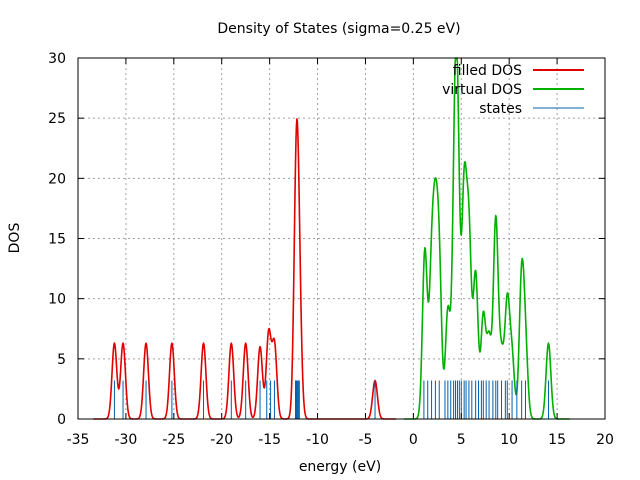 Image resolution: width=640 pixels, height=480 pixels. I want to click on legend: filled DOS virtual DOS states, so click(513, 90).